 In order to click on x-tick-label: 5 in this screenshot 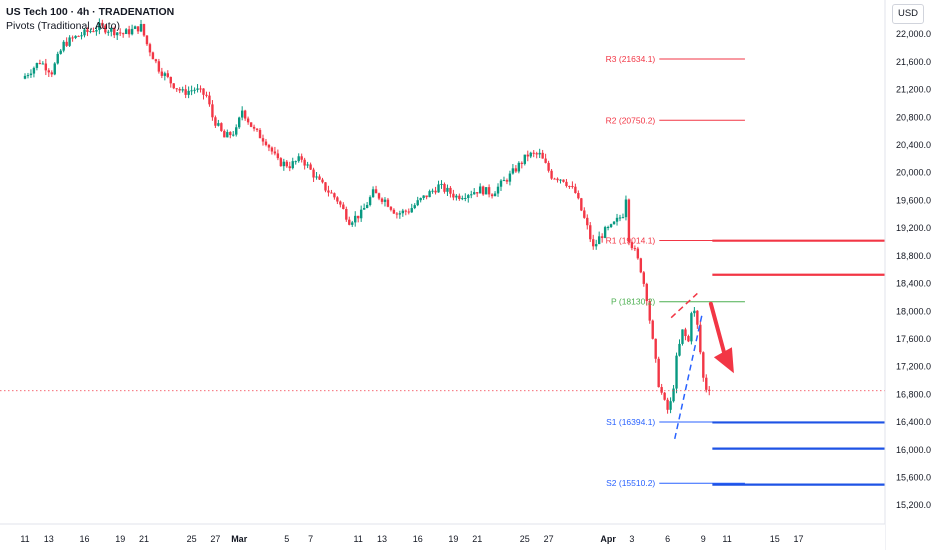, I will do `click(286, 539)`.